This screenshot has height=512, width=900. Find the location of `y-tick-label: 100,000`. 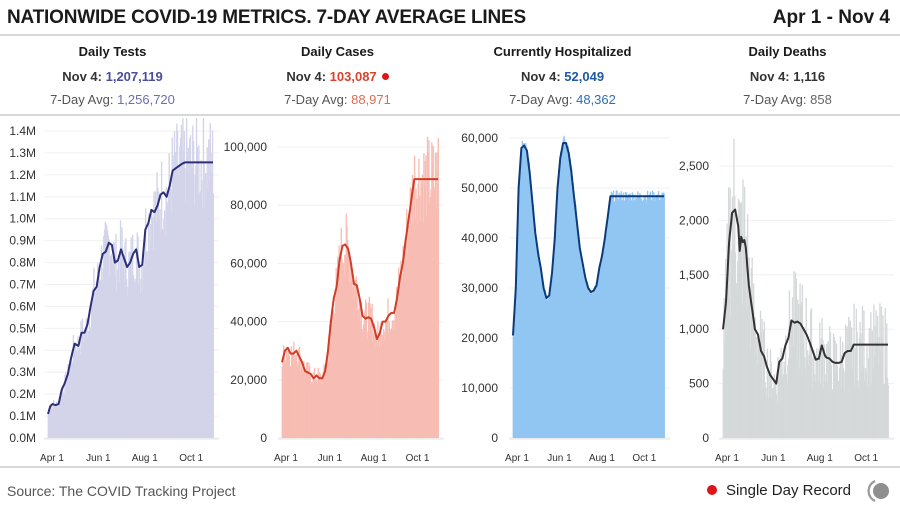

y-tick-label: 100,000 is located at coordinates (246, 147).